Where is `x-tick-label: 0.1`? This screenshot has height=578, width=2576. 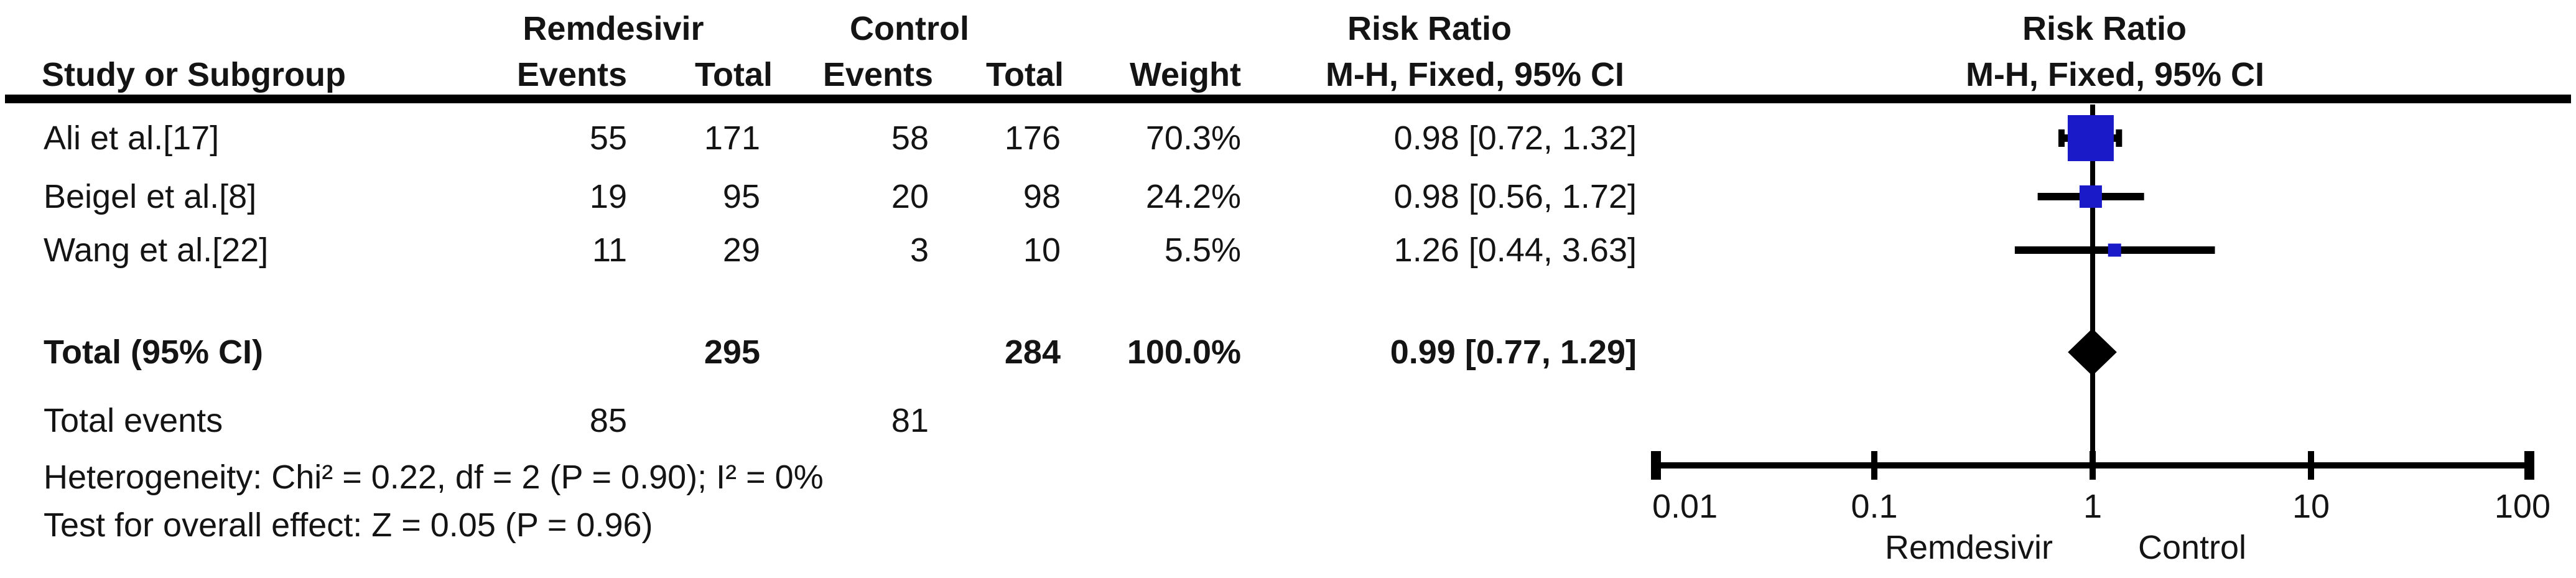
x-tick-label: 0.1 is located at coordinates (1874, 507).